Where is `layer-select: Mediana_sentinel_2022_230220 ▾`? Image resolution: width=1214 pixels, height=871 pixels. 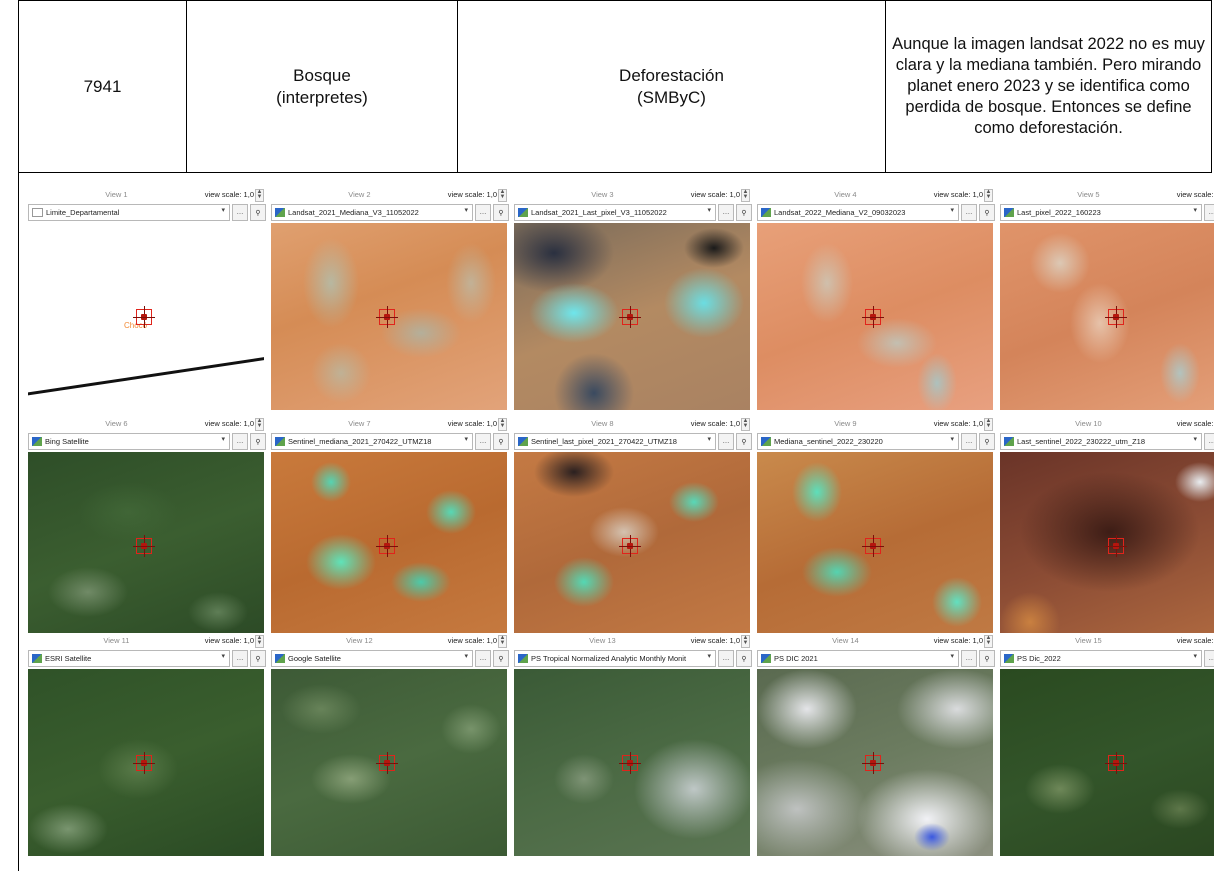 layer-select: Mediana_sentinel_2022_230220 ▾ is located at coordinates (858, 441).